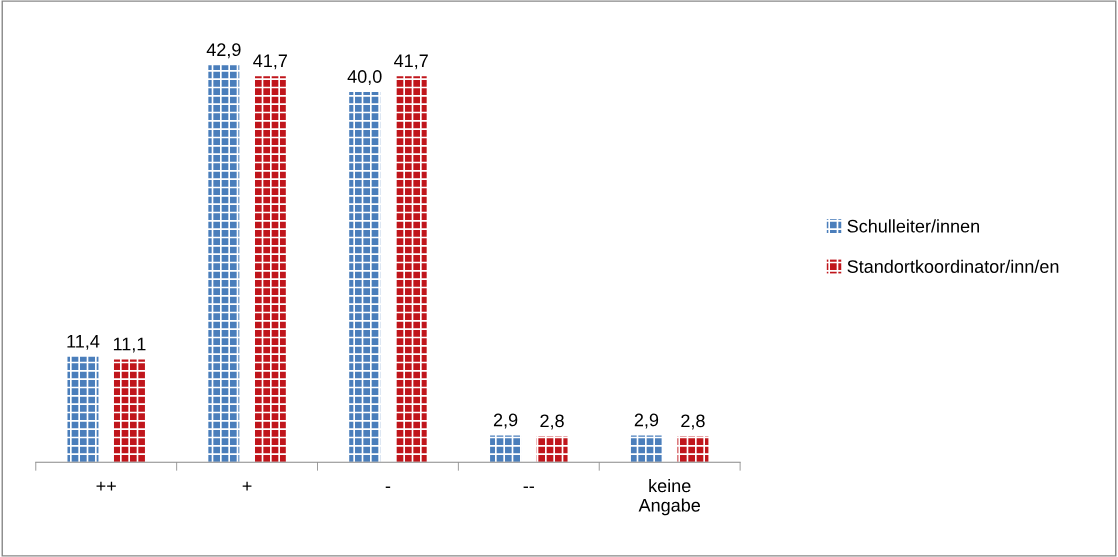  I want to click on legend-label: Standortkoordinator/inn/en, so click(953, 266).